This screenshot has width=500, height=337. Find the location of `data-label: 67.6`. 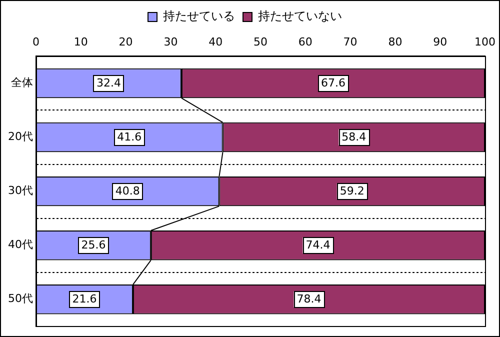

data-label: 67.6 is located at coordinates (333, 83).